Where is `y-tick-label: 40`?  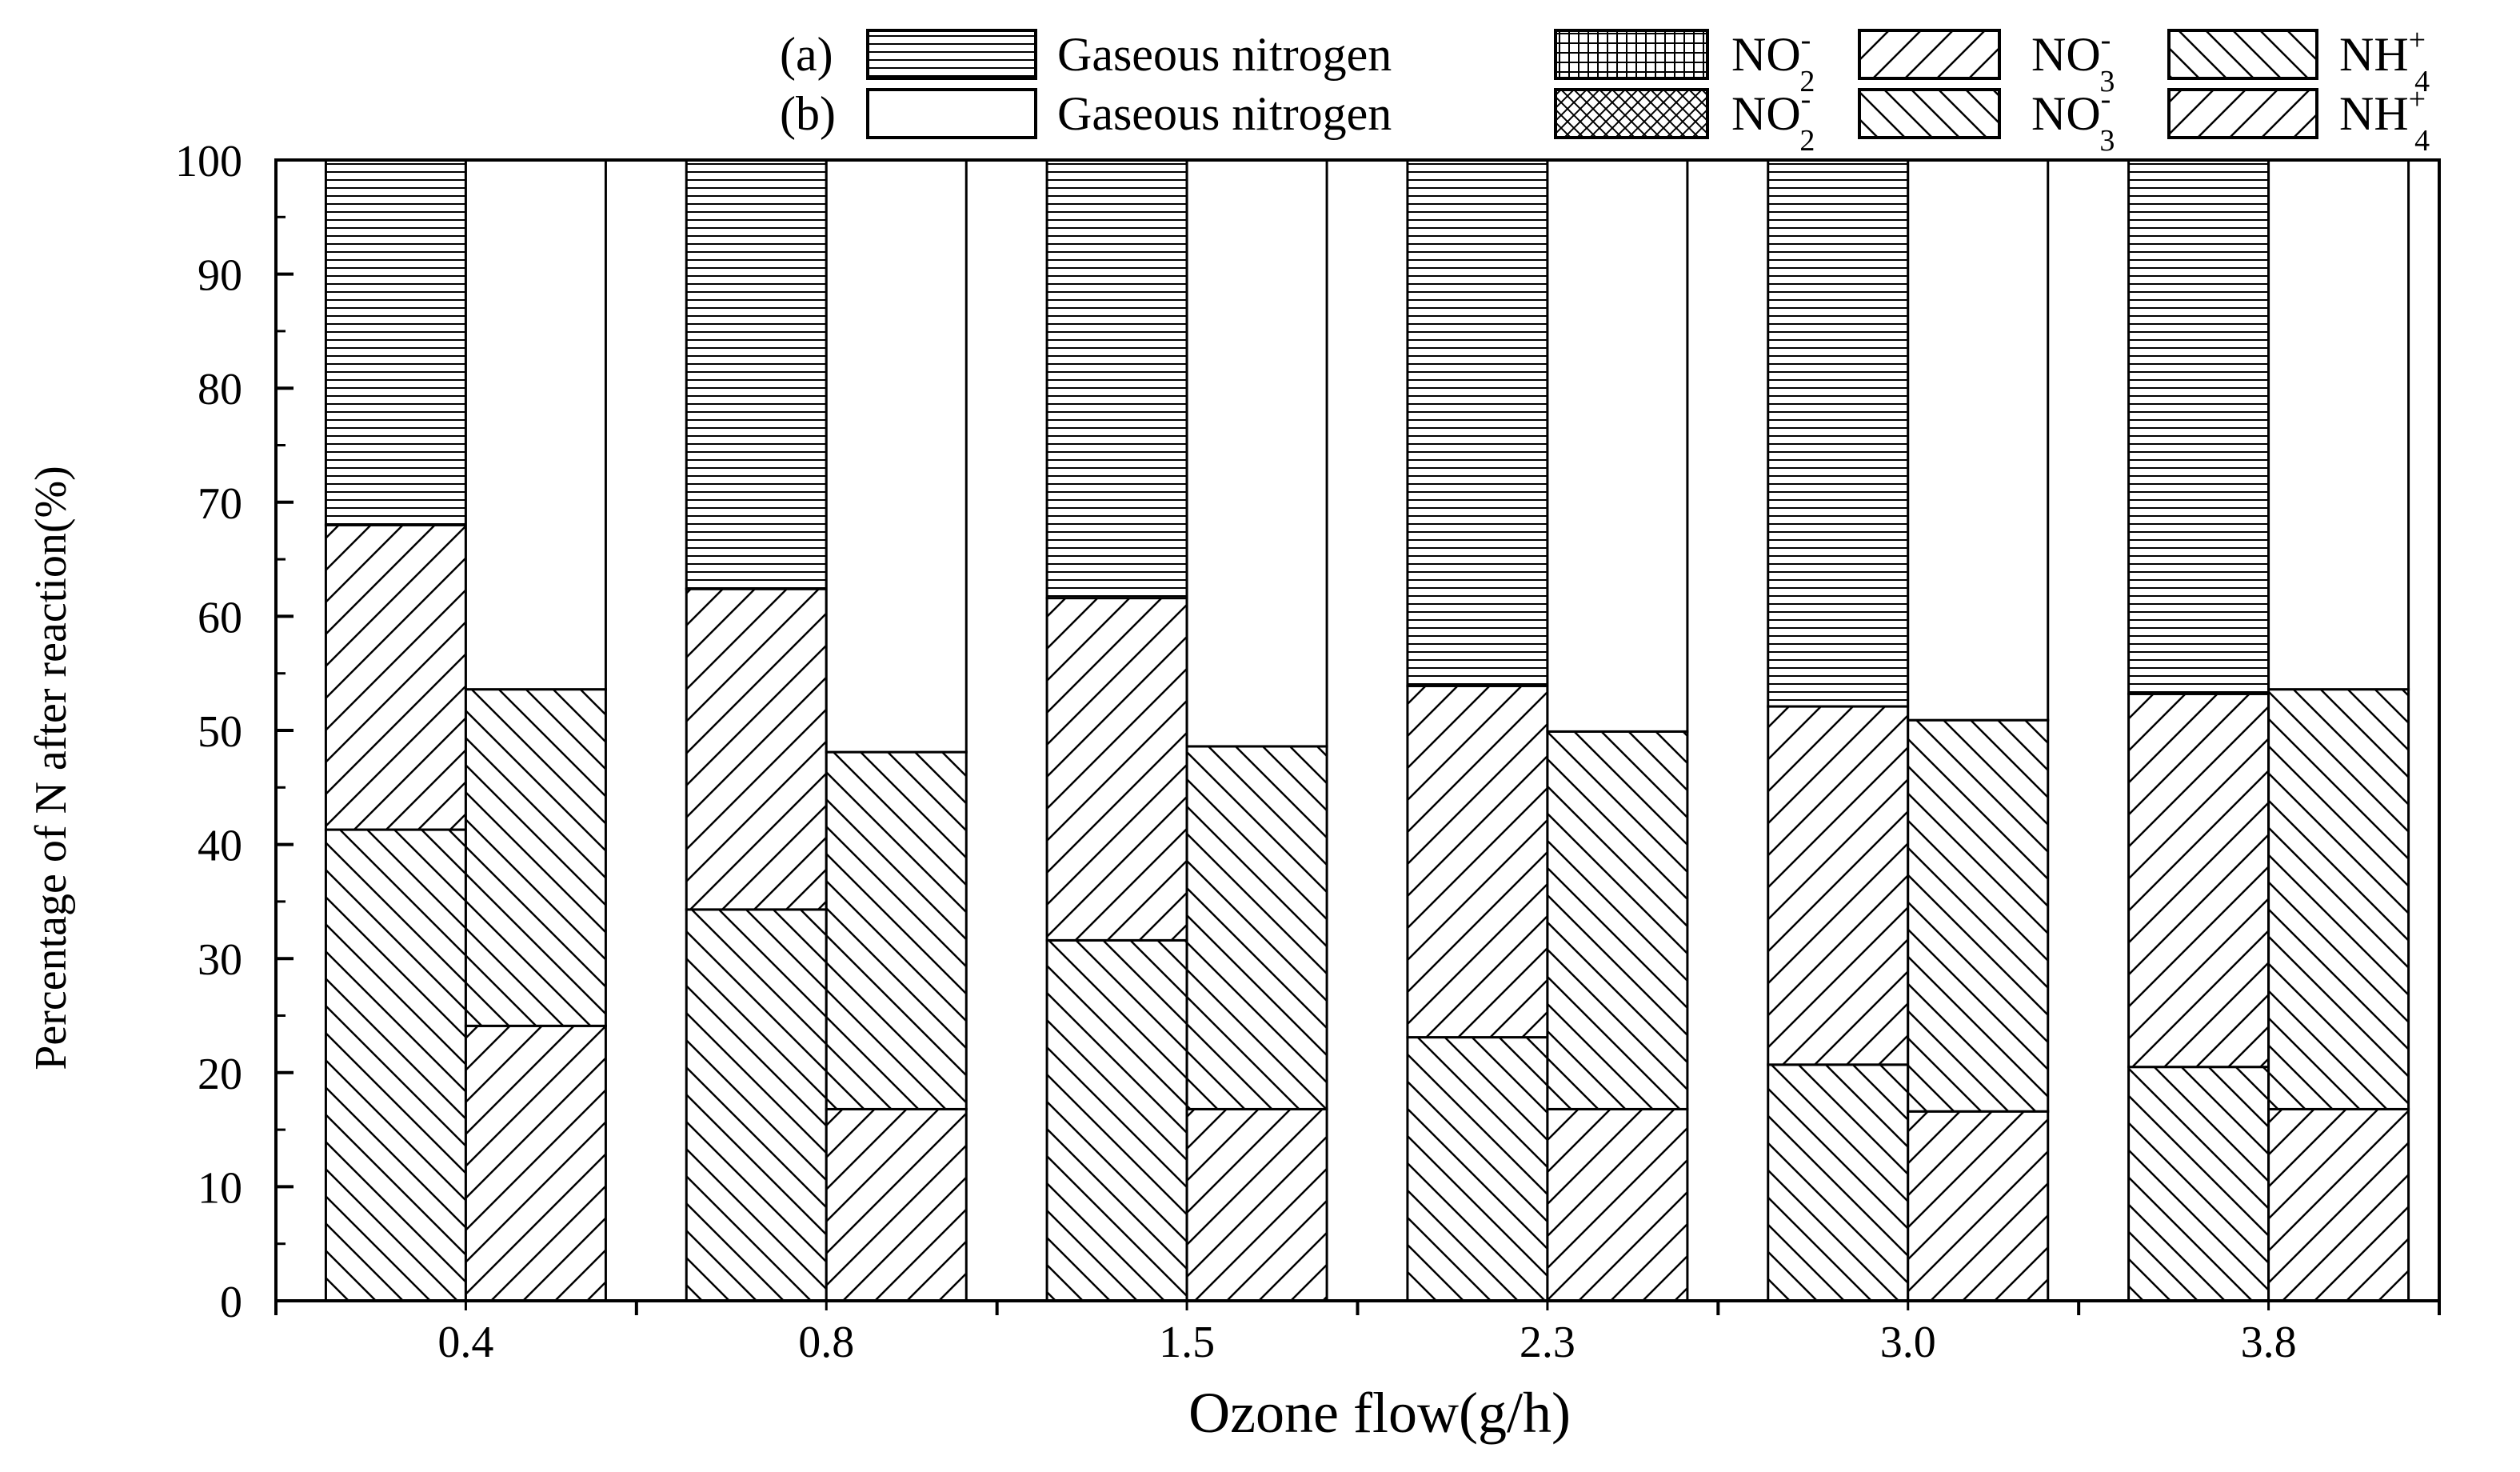
y-tick-label: 40 is located at coordinates (220, 846).